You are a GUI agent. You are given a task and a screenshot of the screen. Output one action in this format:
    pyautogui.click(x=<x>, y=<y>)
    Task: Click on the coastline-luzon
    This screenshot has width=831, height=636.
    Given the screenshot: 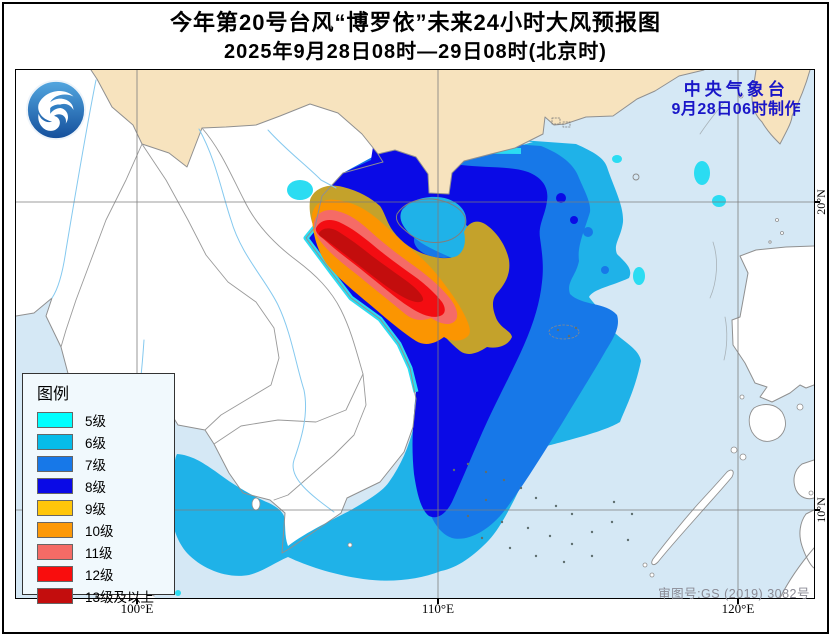 What is the action you would take?
    pyautogui.click(x=772, y=324)
    